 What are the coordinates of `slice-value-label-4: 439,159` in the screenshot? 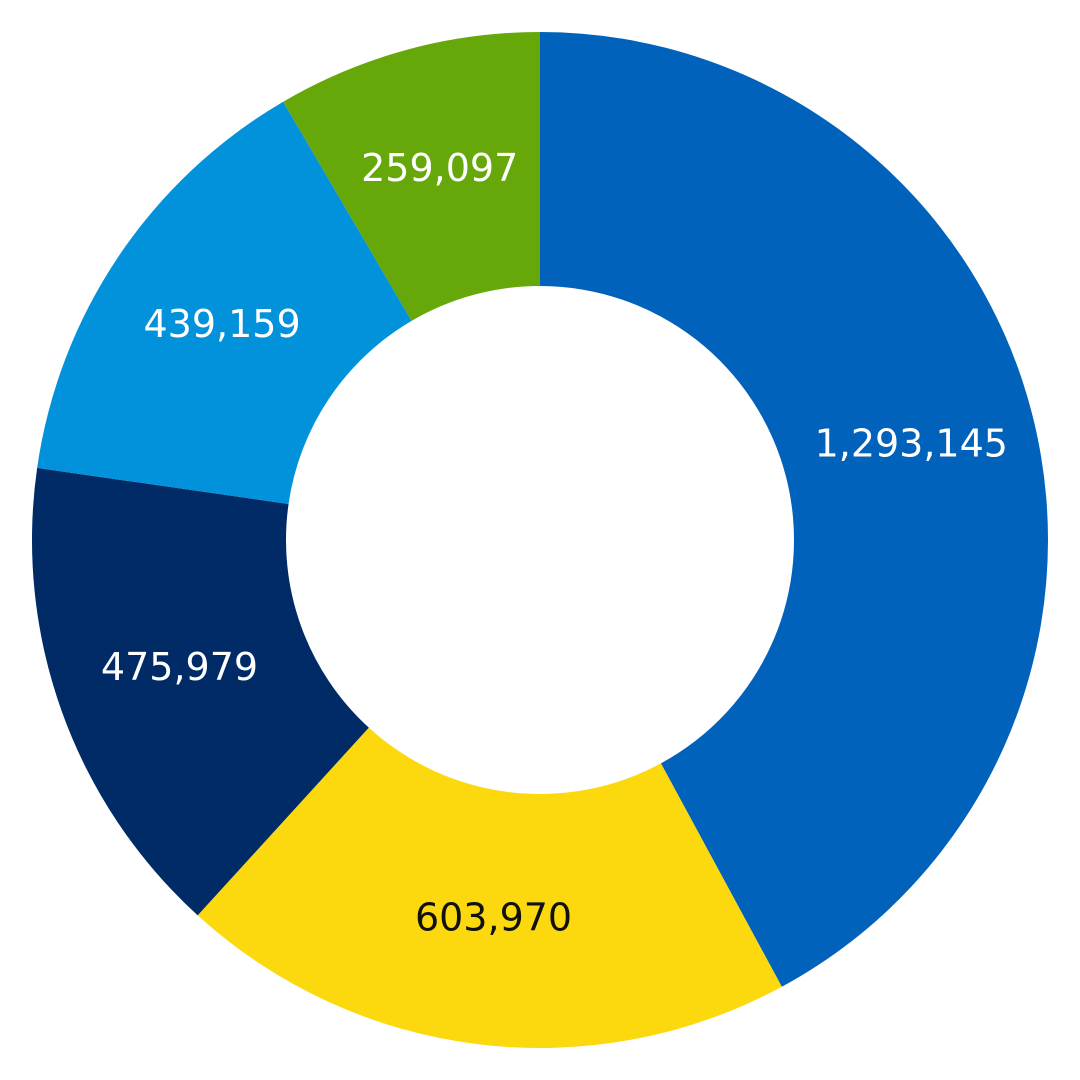 It's located at (222, 324).